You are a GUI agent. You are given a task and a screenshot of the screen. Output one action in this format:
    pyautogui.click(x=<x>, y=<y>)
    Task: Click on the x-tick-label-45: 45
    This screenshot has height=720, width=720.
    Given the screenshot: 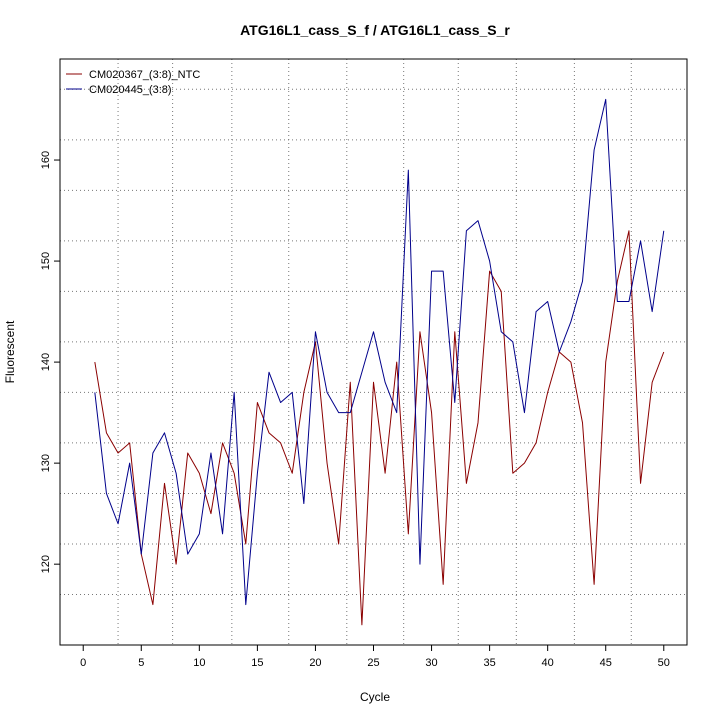 What is the action you would take?
    pyautogui.click(x=606, y=663)
    